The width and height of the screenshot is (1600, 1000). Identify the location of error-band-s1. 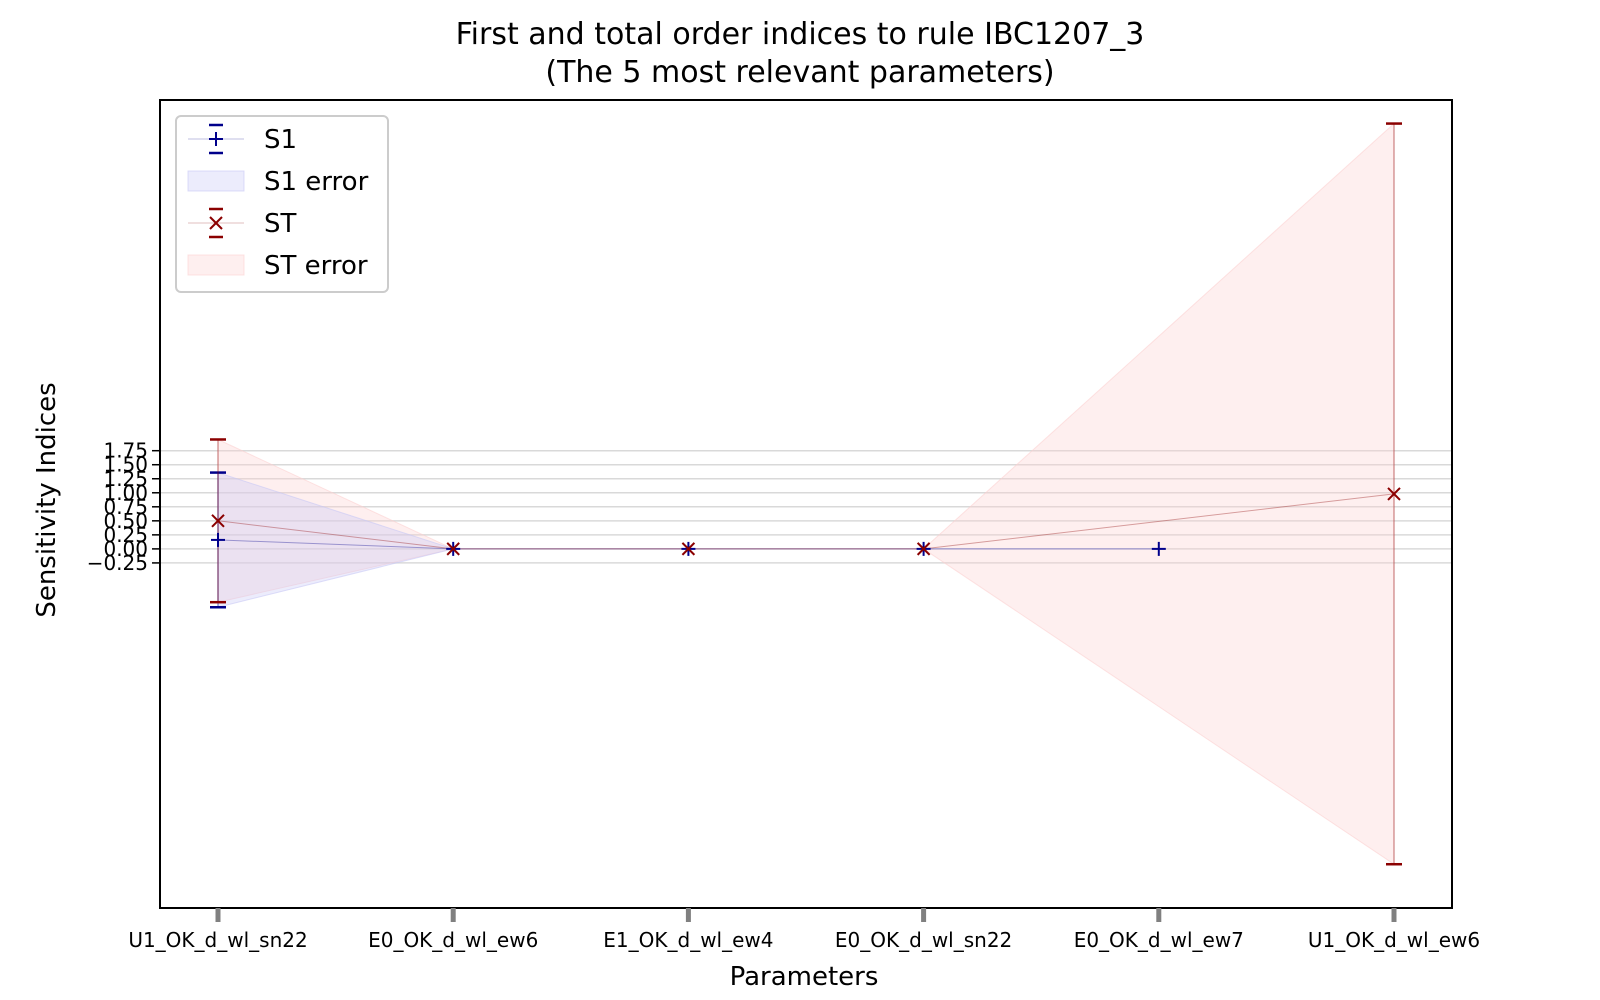
(688, 539).